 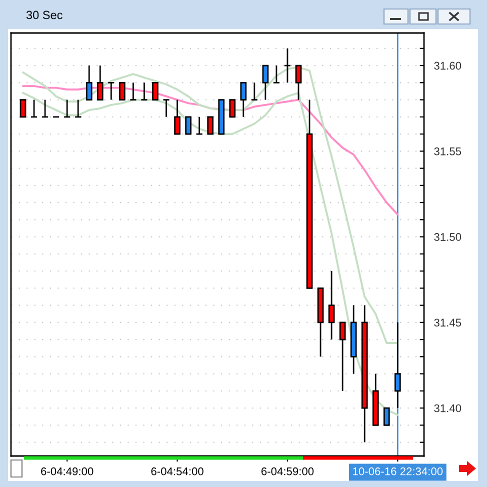 I want to click on chart-title: 30 Sec, so click(x=44, y=15).